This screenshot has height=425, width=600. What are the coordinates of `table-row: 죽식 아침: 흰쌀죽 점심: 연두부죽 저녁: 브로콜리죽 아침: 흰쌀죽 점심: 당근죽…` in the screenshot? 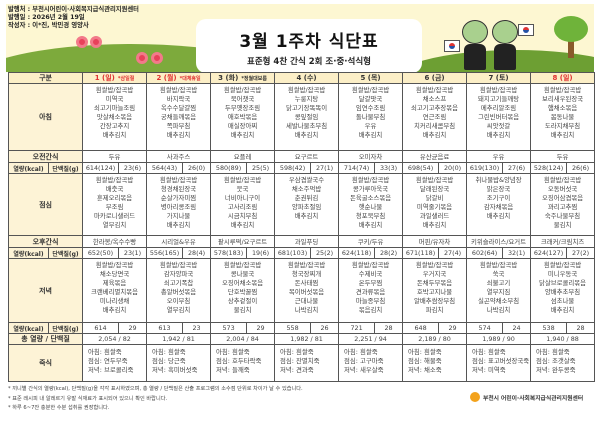 It's located at (301, 363).